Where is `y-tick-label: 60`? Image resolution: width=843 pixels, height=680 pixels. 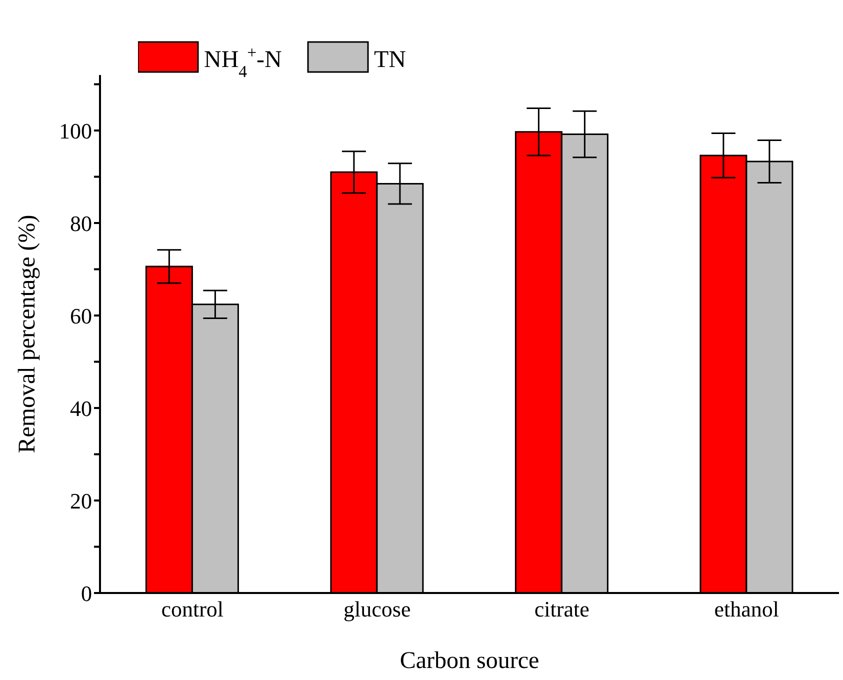 y-tick-label: 60 is located at coordinates (81, 315).